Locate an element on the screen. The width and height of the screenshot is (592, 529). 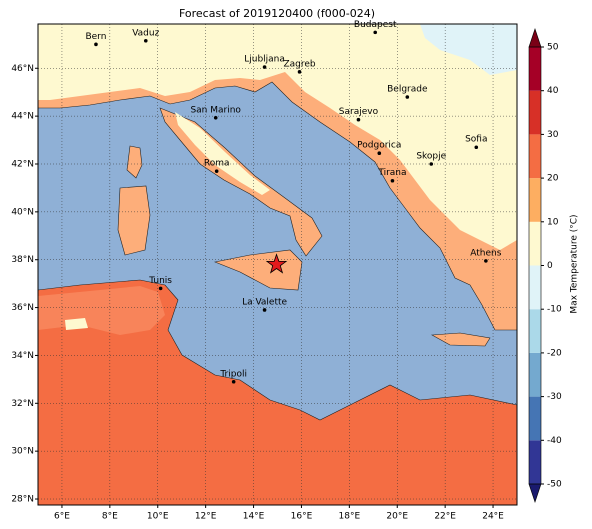
colorbar-label: Max Temperature (°C) is located at coordinates (575, 263).